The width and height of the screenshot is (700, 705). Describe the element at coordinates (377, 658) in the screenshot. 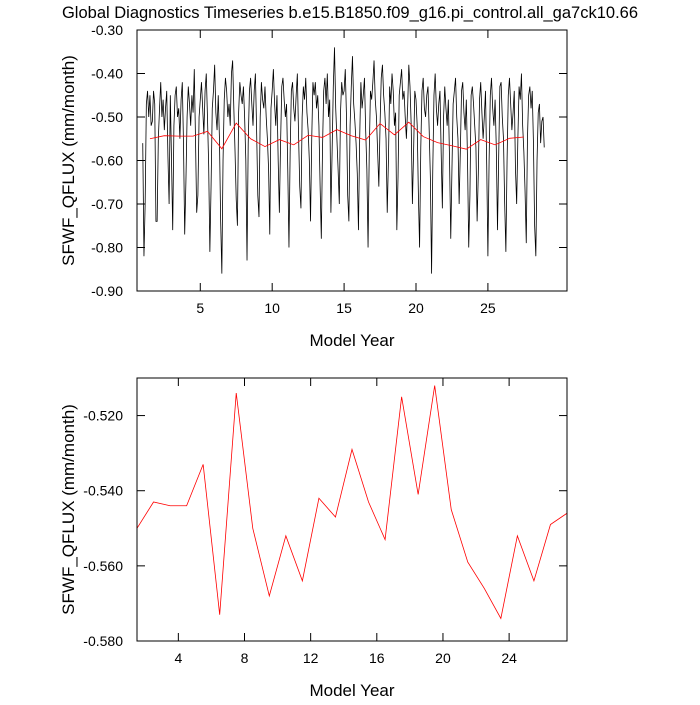

I see `x-tick-label: 16` at that location.